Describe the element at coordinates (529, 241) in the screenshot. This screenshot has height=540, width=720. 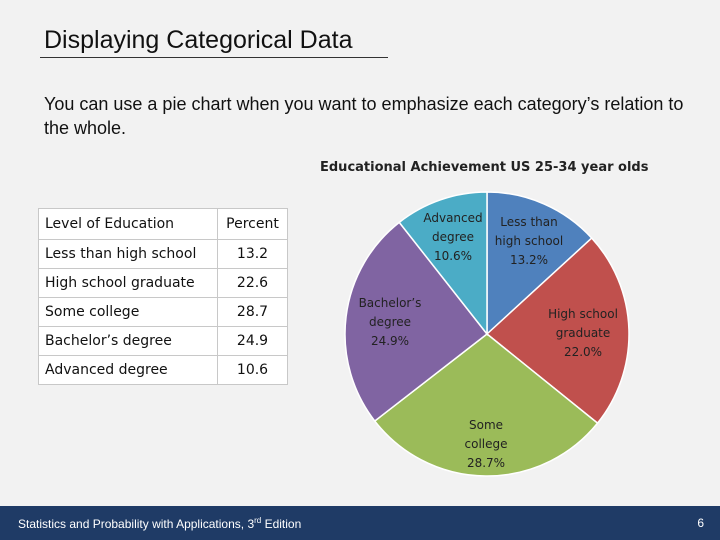
I see `pie-slice-label: Less than high school 13.2%` at that location.